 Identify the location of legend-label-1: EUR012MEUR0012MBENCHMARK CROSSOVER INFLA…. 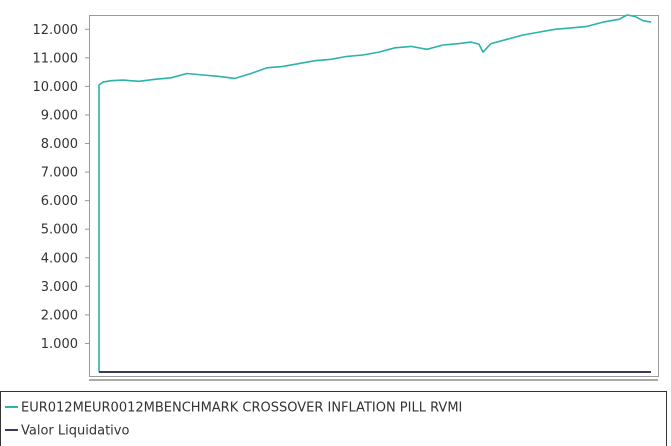
(241, 408).